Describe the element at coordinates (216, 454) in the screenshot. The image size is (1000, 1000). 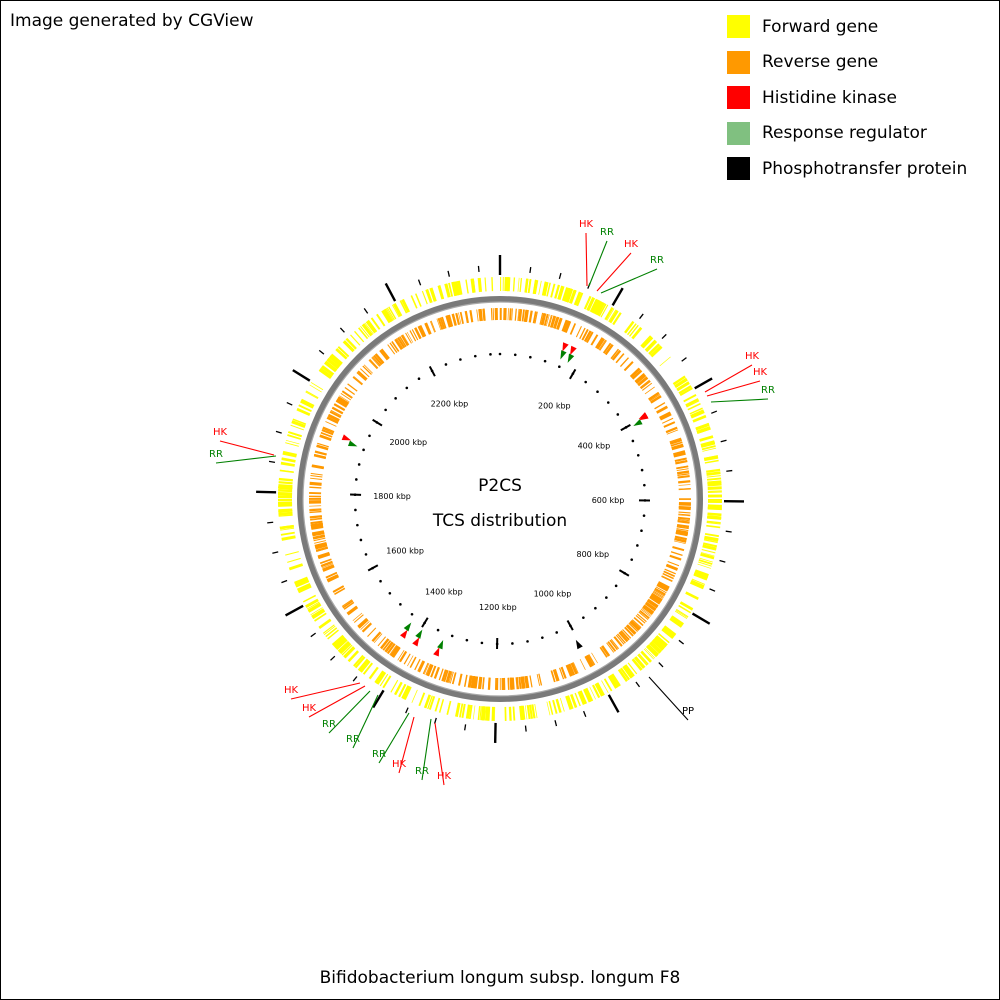
I see `feature-label-rr: RR` at that location.